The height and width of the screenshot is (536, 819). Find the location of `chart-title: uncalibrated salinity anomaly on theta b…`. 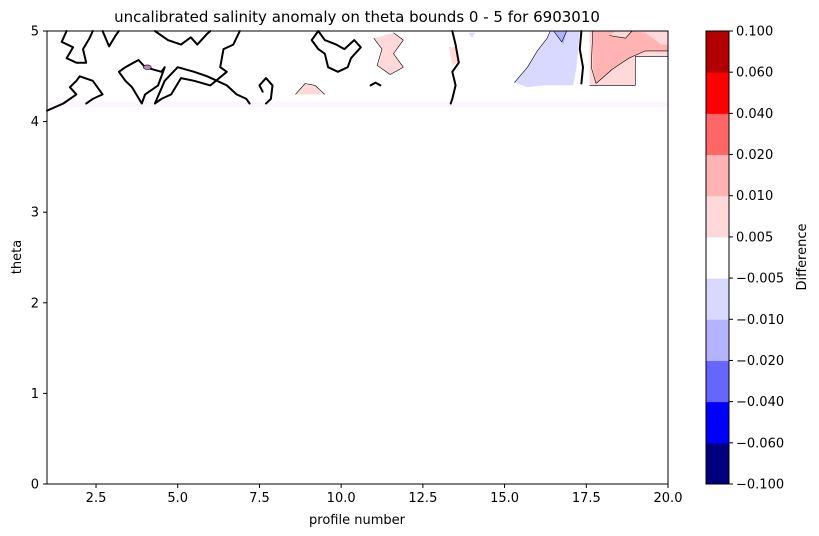

chart-title: uncalibrated salinity anomaly on theta b… is located at coordinates (357, 17).